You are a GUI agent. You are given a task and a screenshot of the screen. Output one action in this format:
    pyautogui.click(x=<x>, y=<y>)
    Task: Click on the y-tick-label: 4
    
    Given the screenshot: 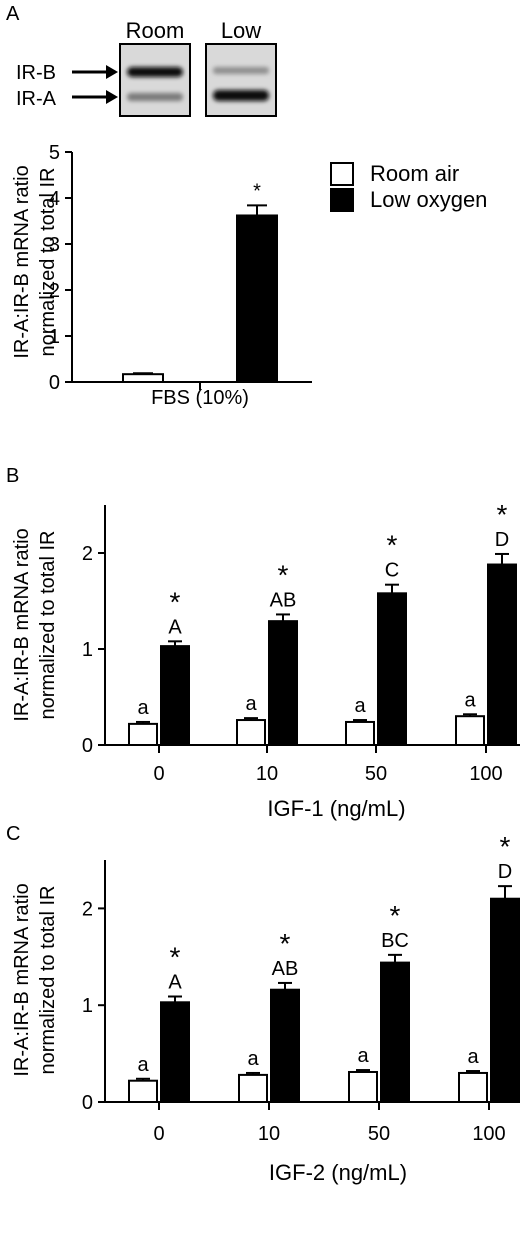 What is the action you would take?
    pyautogui.click(x=54, y=199)
    